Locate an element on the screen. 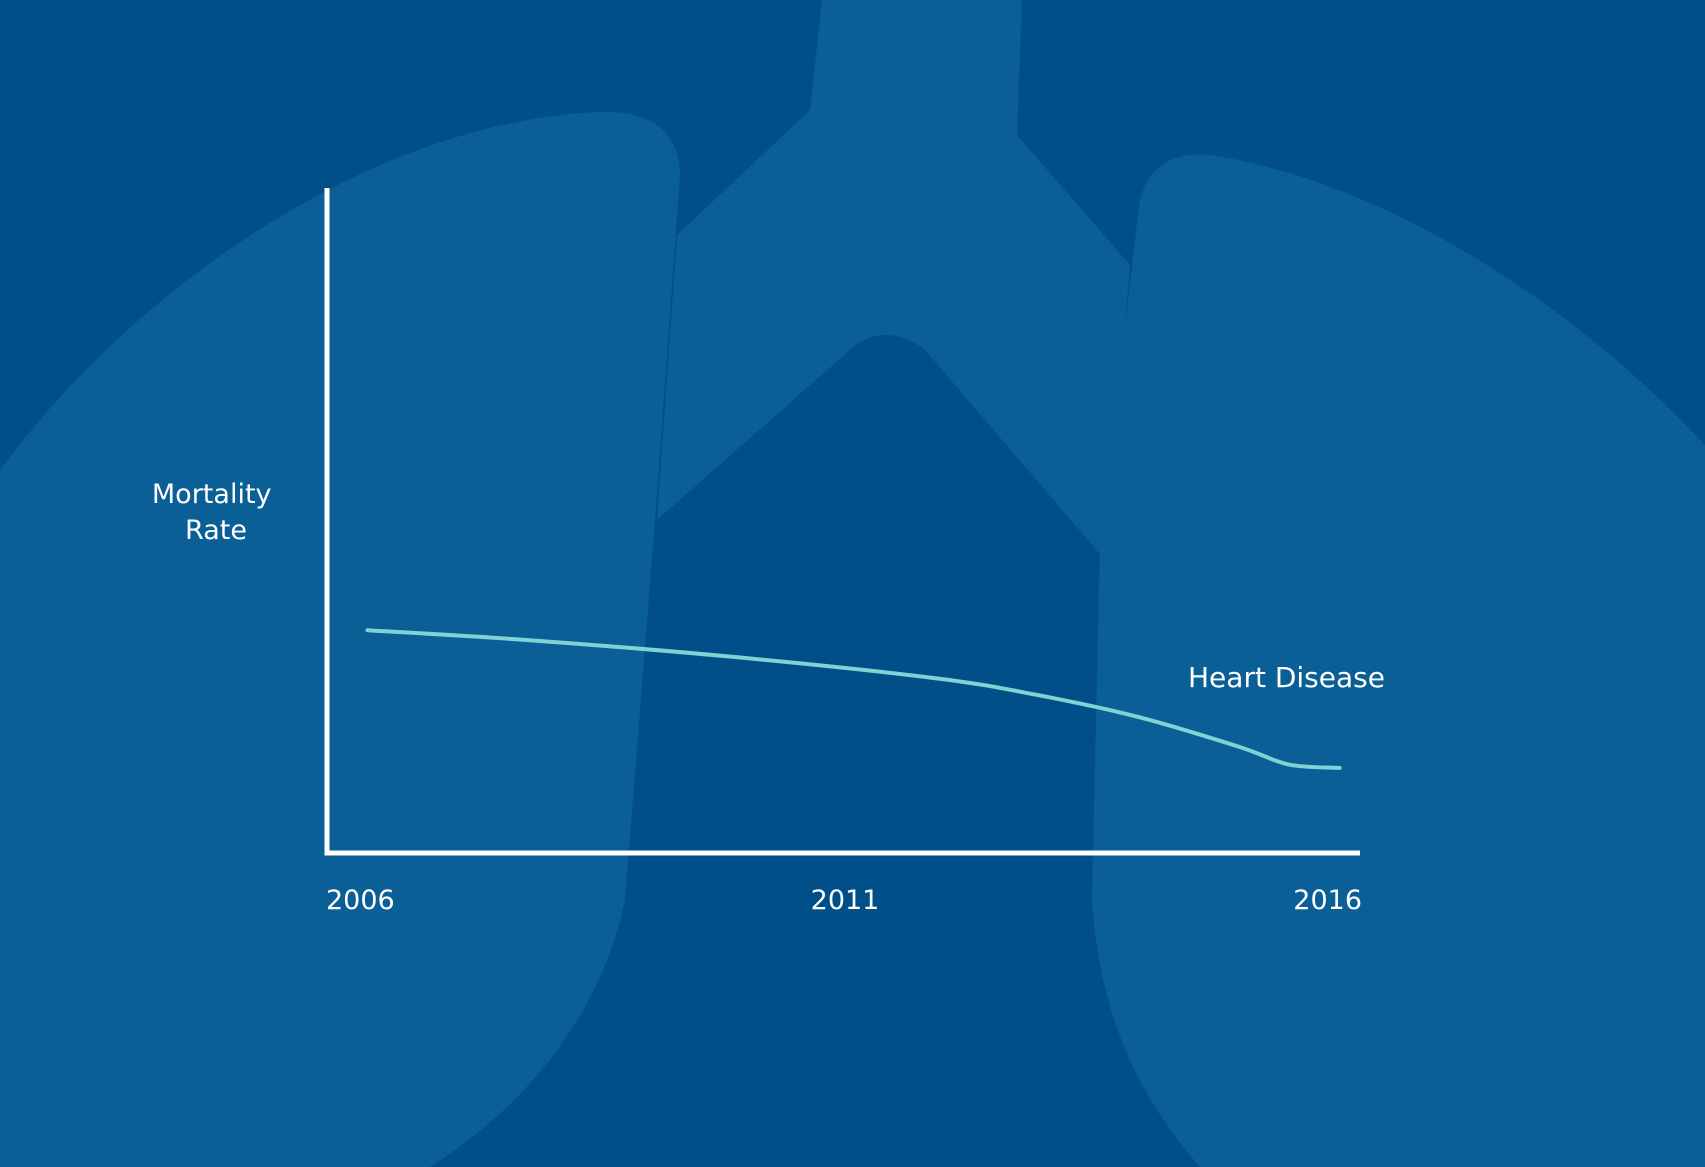 This screenshot has height=1167, width=1705. trachea-shape is located at coordinates (893, 280).